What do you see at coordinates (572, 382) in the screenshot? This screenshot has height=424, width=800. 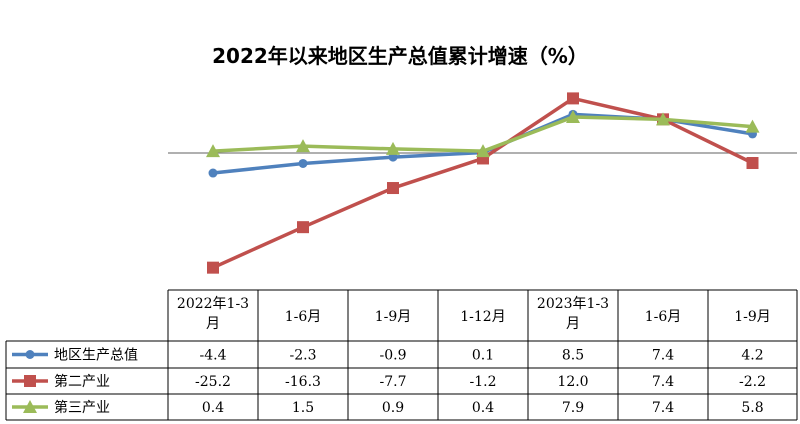 I see `table-cell-s2-c5: 12.0` at bounding box center [572, 382].